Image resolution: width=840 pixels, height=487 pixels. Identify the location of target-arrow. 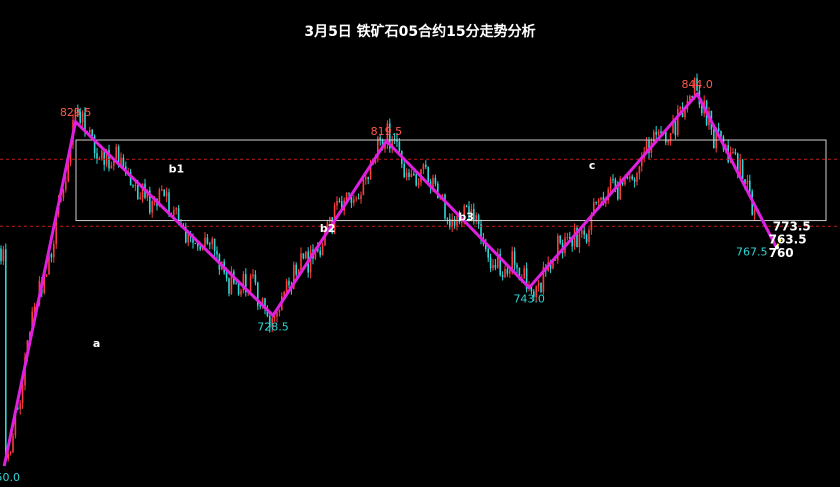
(779, 241).